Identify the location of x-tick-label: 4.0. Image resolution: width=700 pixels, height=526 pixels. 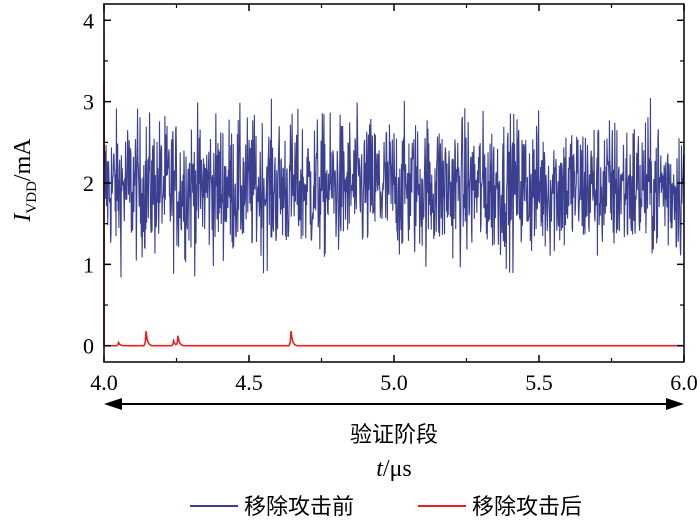
(104, 382).